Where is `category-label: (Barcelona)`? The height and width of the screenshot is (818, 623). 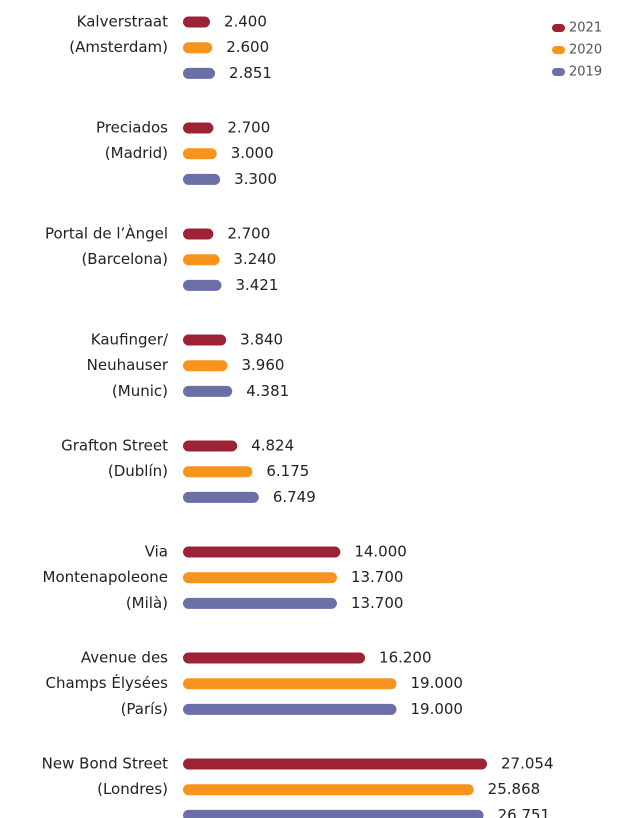 category-label: (Barcelona) is located at coordinates (124, 259).